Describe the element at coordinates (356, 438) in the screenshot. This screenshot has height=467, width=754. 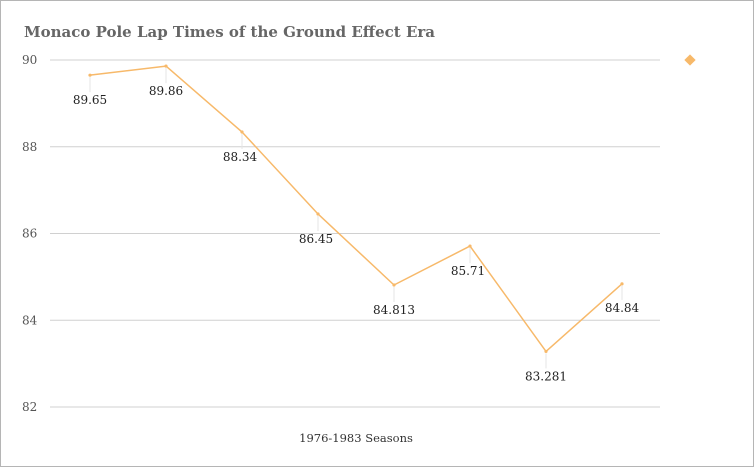
I see `x-axis-title: 1976-1983 Seasons` at that location.